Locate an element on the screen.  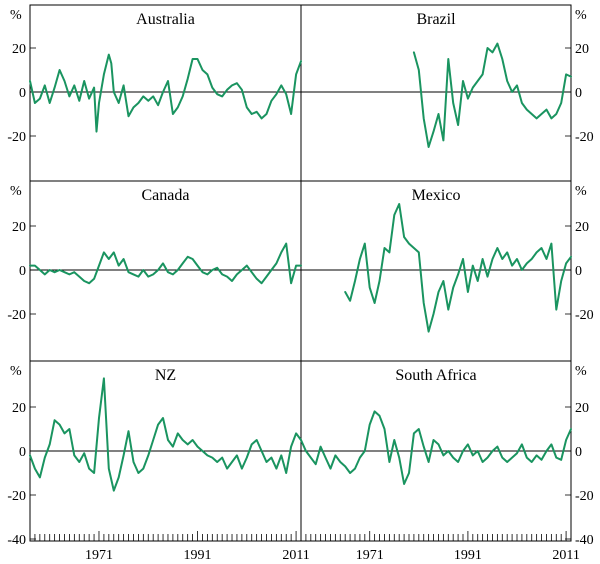
panel-title: Brazil is located at coordinates (436, 19).